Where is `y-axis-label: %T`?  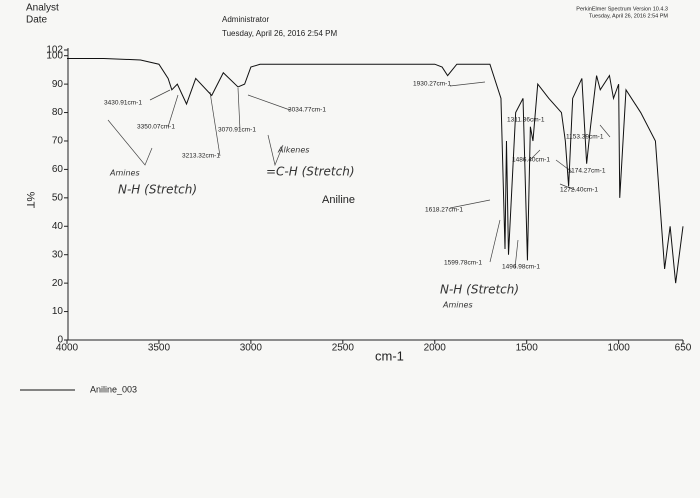 y-axis-label: %T is located at coordinates (30, 200).